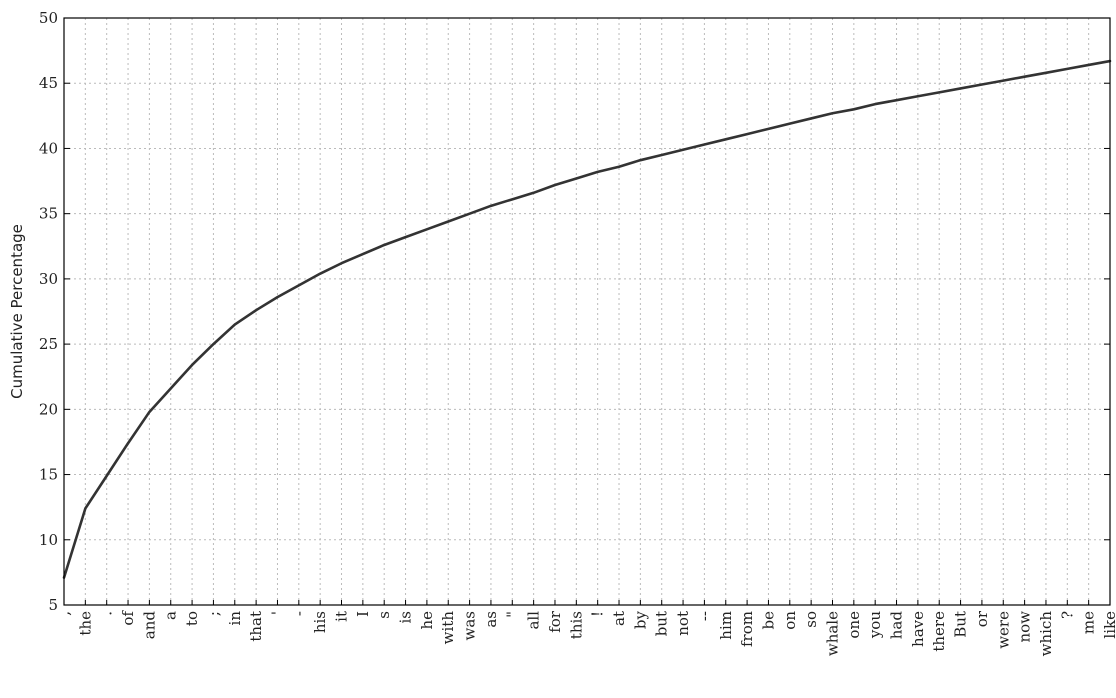  I want to click on y-tick-label: 40, so click(48, 148).